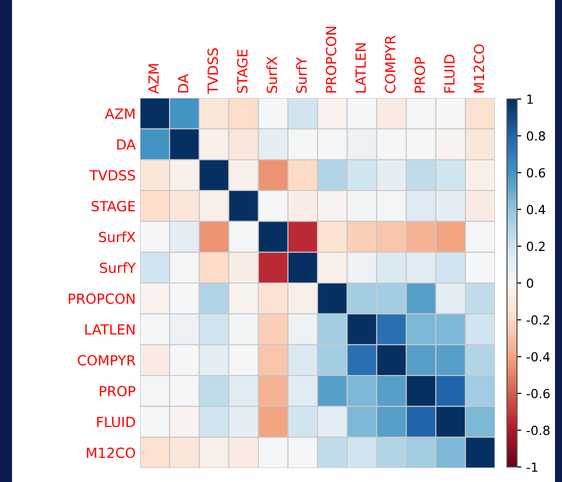  Describe the element at coordinates (536, 136) in the screenshot. I see `color-bar-label: 0.8` at that location.